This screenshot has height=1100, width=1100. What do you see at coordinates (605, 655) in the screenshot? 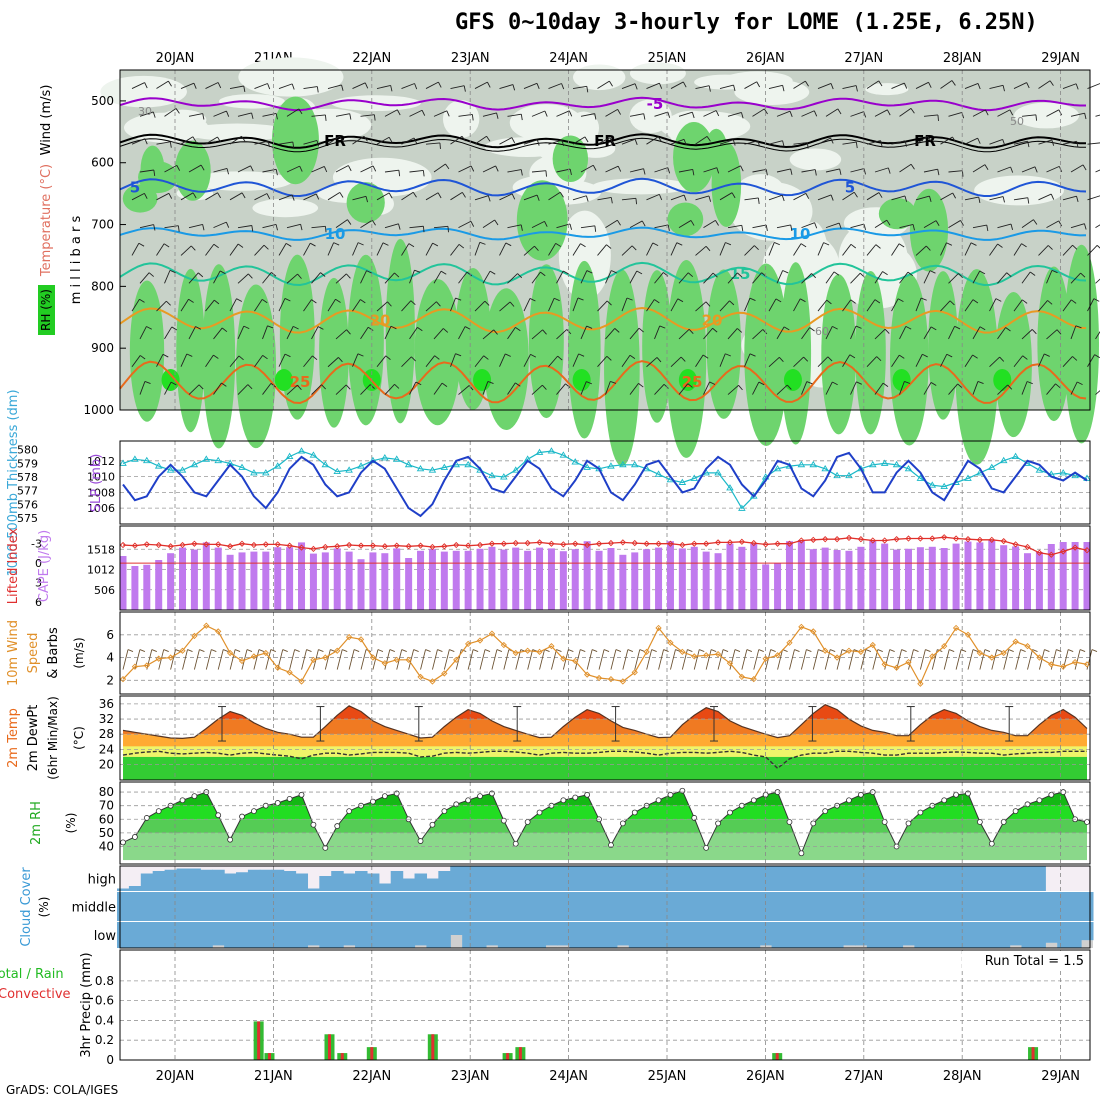
I see `wind-speed-line` at bounding box center [605, 655].